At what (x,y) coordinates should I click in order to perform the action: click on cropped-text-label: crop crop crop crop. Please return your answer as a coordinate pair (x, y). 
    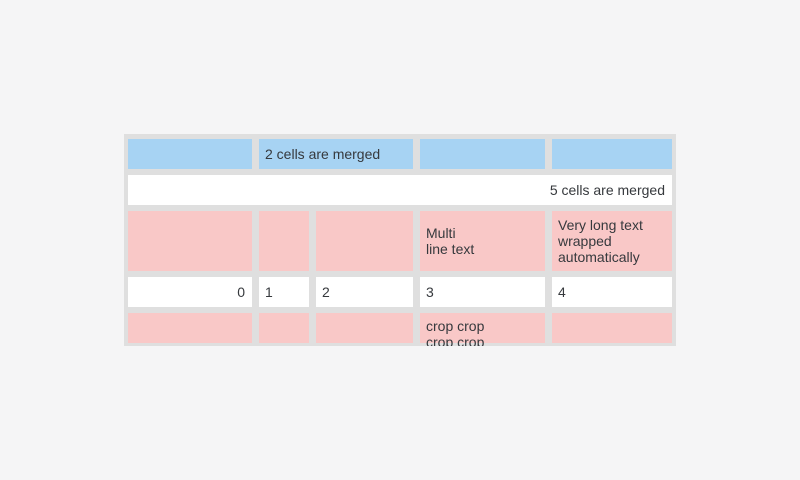
    Looking at the image, I should click on (455, 332).